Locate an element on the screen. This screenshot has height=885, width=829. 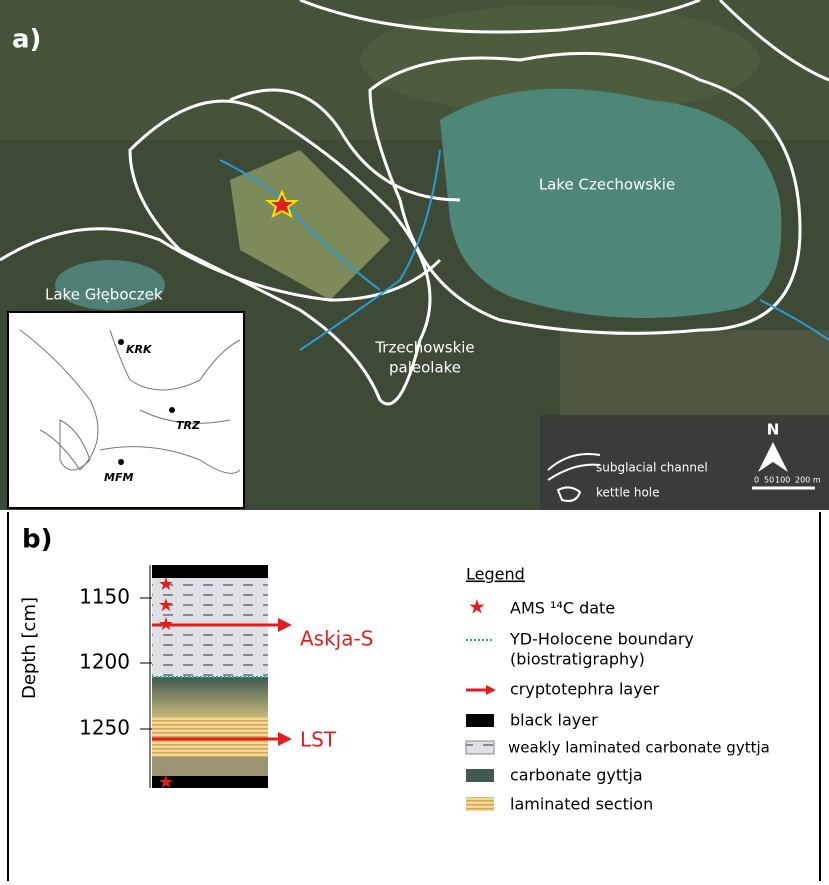
site-star is located at coordinates (282, 204).